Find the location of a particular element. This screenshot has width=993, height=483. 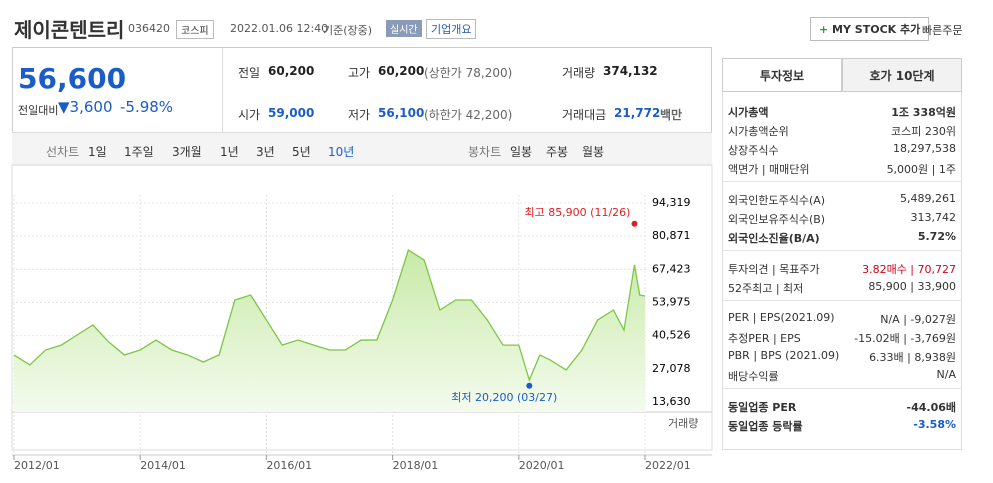

info-label: 투자의견 | 목표주가 is located at coordinates (774, 269).